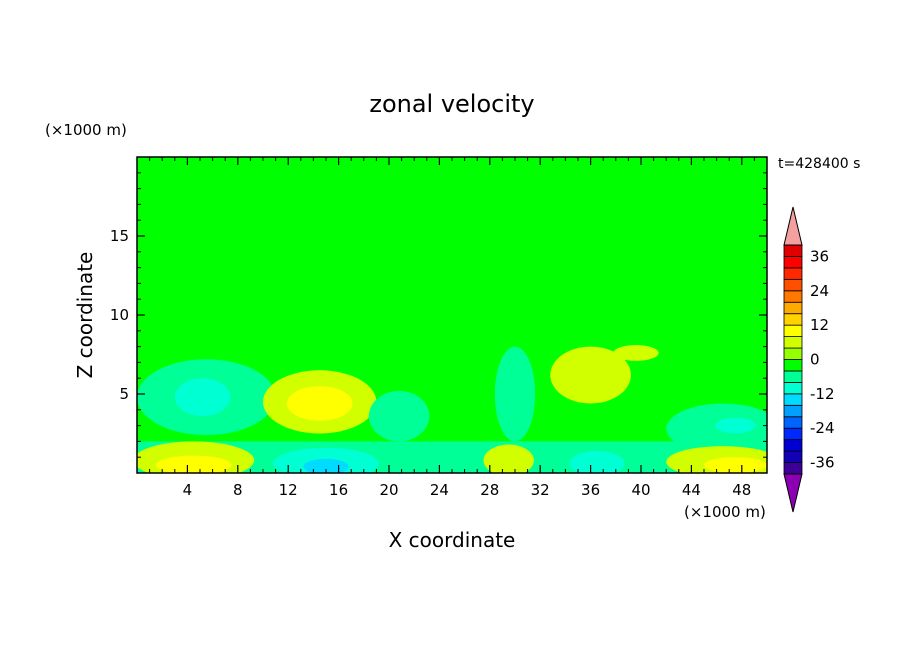  I want to click on y-axis-unit: (×1000 m), so click(86, 130).